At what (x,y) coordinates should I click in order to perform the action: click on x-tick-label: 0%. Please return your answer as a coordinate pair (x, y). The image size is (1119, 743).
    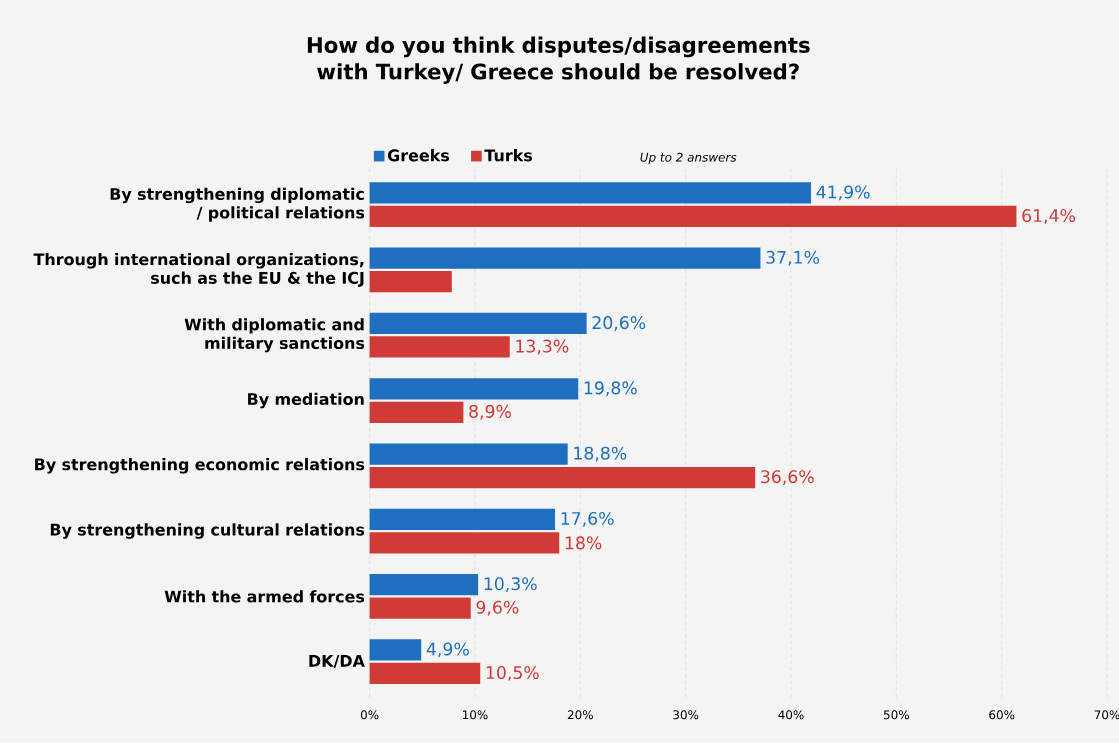
    Looking at the image, I should click on (369, 715).